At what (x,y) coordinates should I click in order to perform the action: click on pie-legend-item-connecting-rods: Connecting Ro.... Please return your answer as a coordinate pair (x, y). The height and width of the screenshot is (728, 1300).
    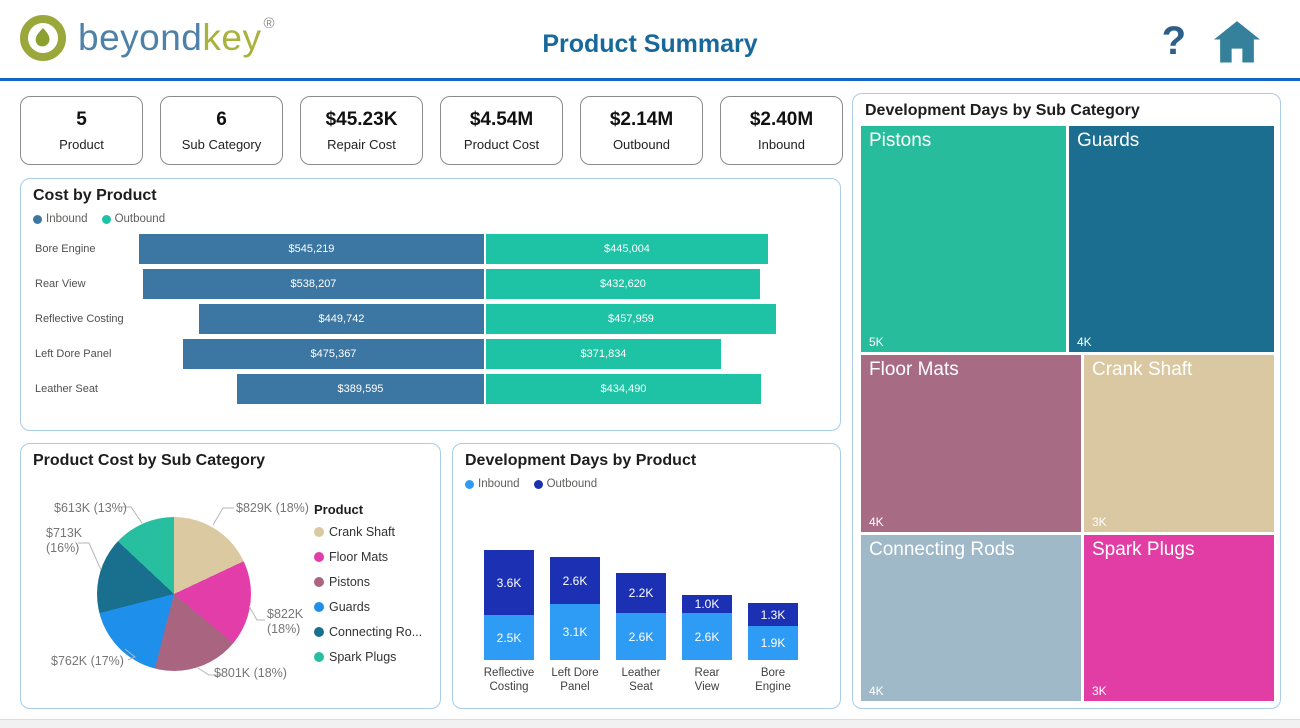
    Looking at the image, I should click on (368, 632).